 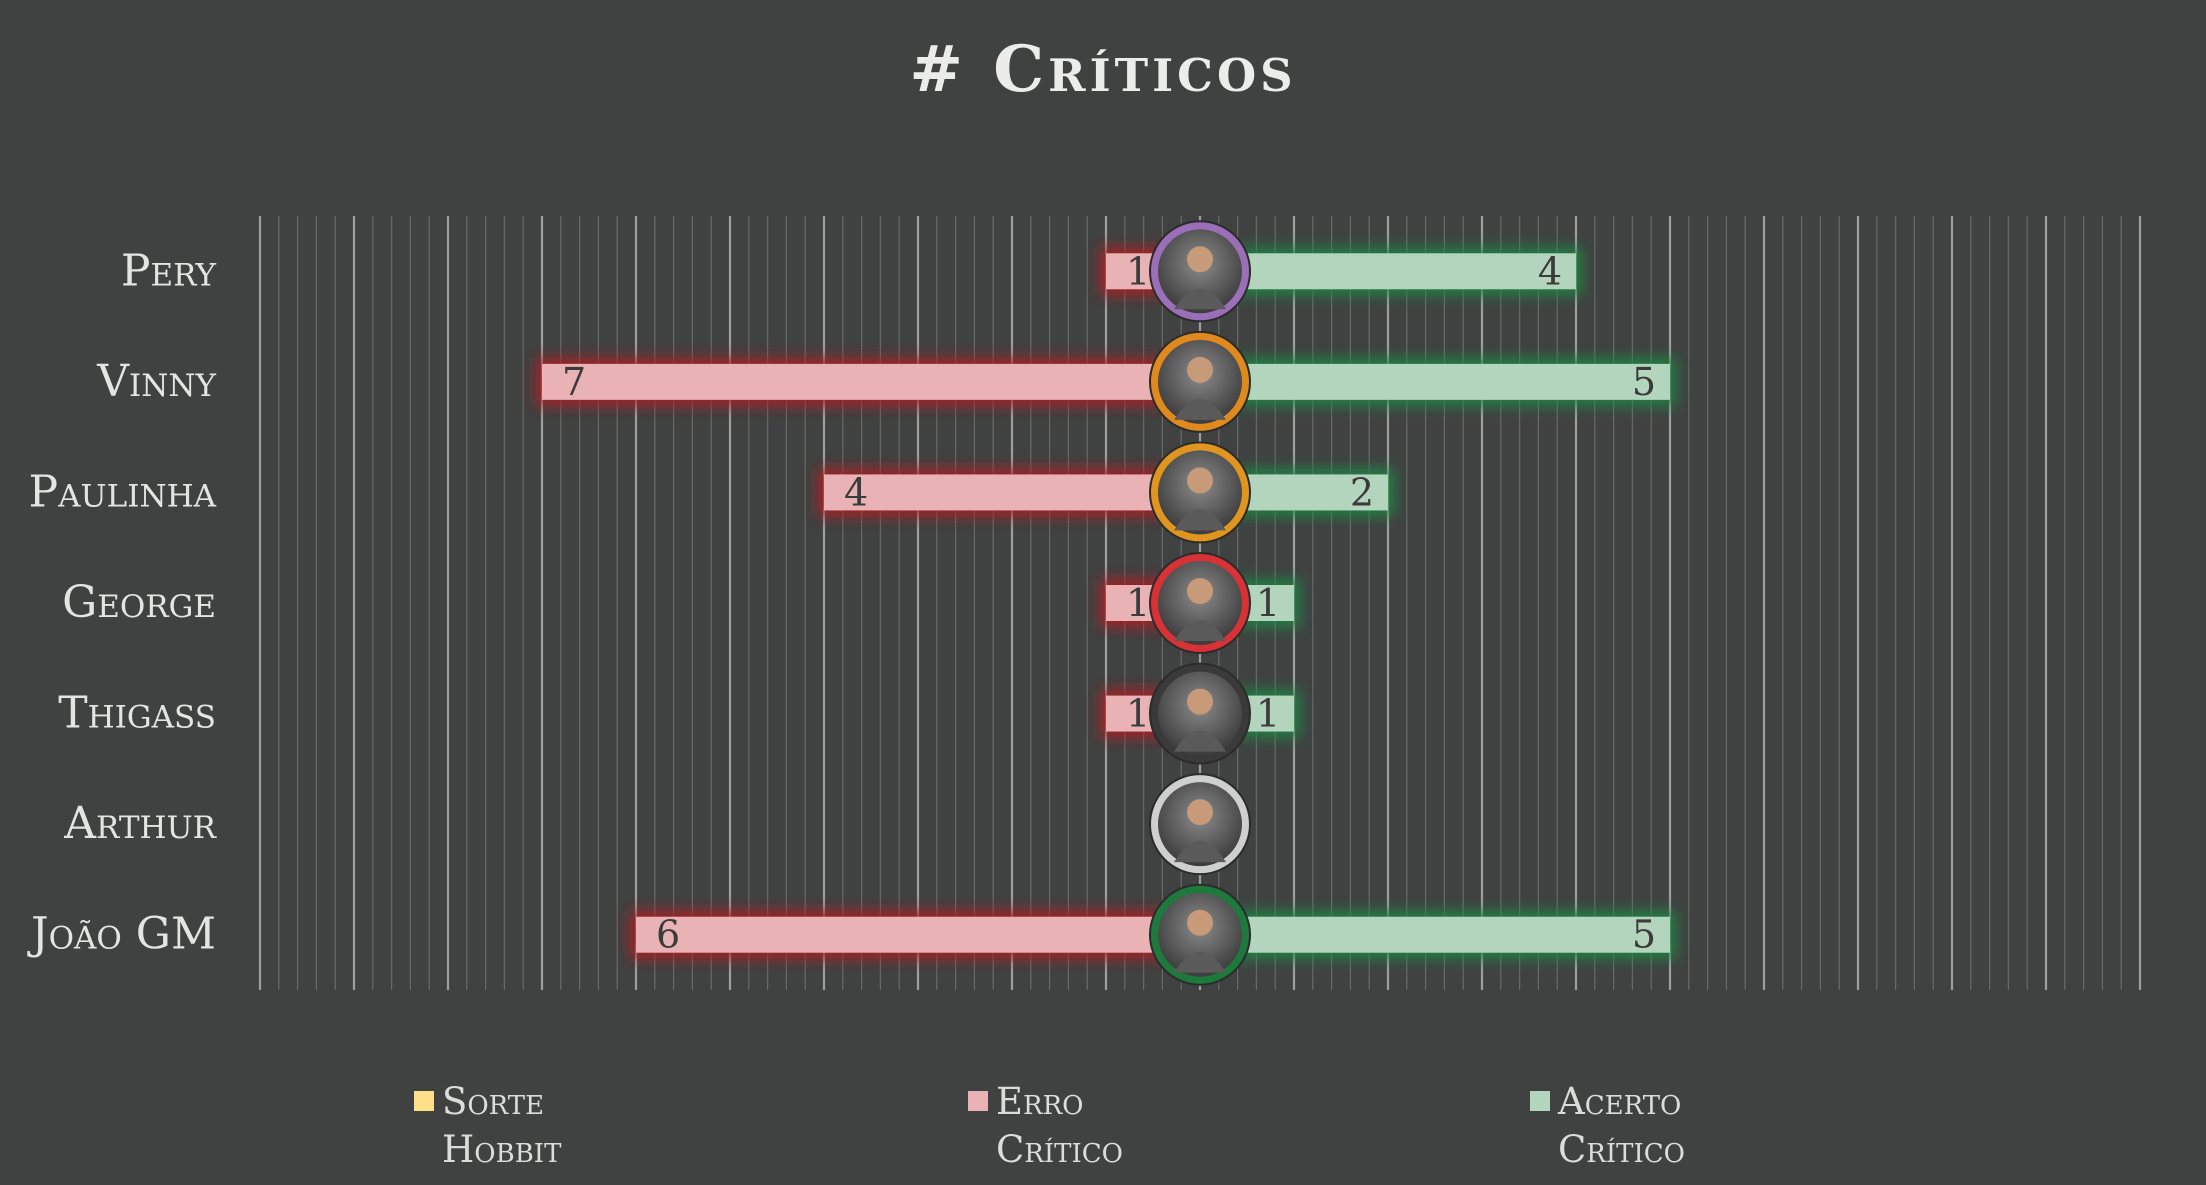 What do you see at coordinates (1362, 492) in the screenshot?
I see `data-label-acerto: 2` at bounding box center [1362, 492].